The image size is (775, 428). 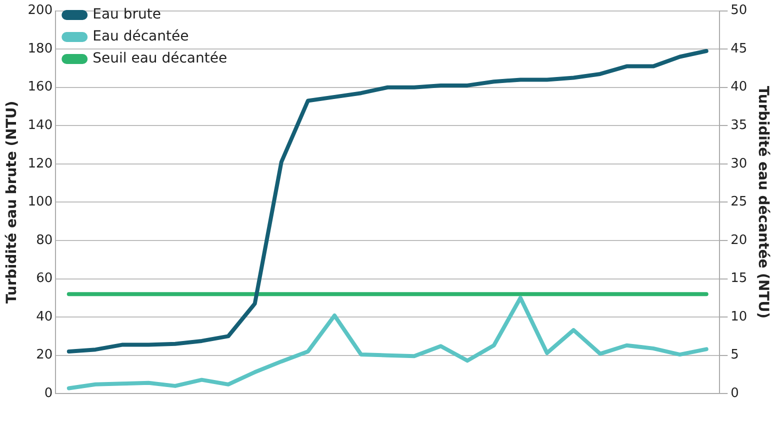 What do you see at coordinates (739, 278) in the screenshot?
I see `y2-tick-label: 15` at bounding box center [739, 278].